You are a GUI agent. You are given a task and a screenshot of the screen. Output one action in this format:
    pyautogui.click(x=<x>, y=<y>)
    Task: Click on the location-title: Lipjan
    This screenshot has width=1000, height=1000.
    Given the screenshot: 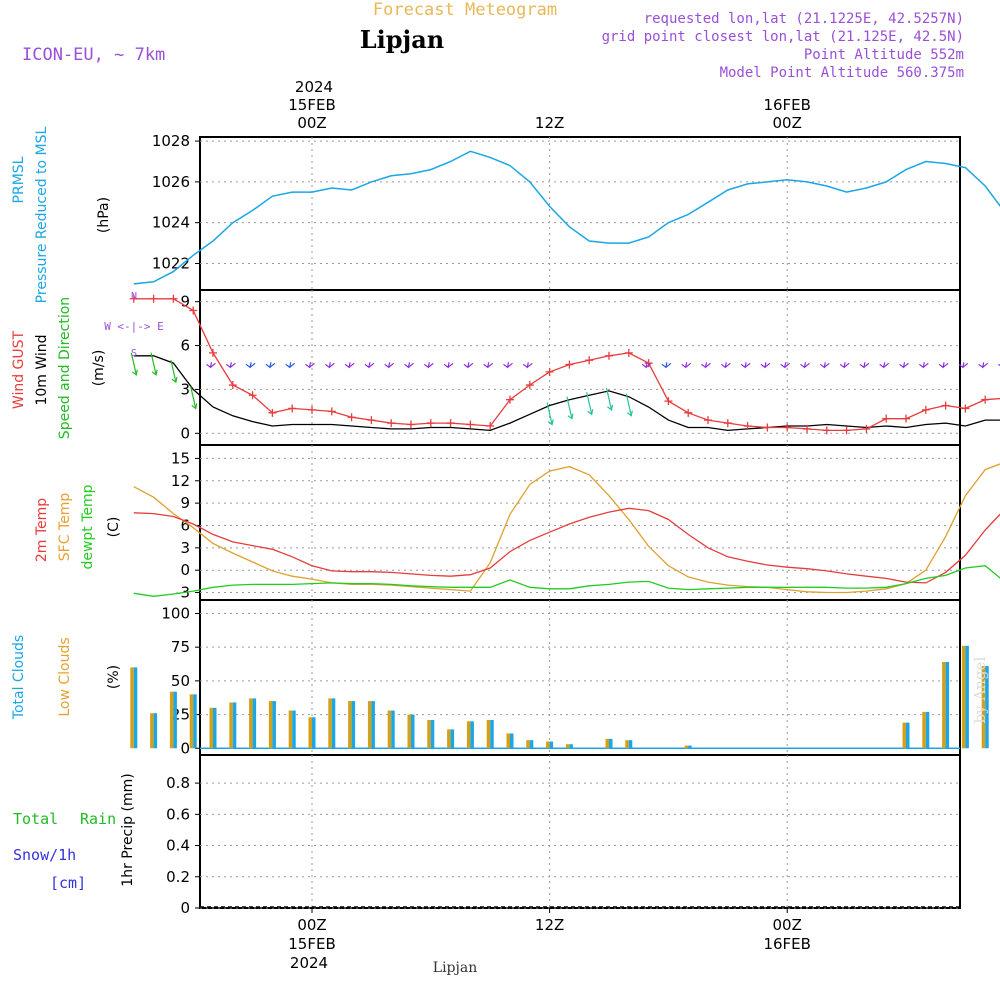 What is the action you would take?
    pyautogui.click(x=402, y=39)
    